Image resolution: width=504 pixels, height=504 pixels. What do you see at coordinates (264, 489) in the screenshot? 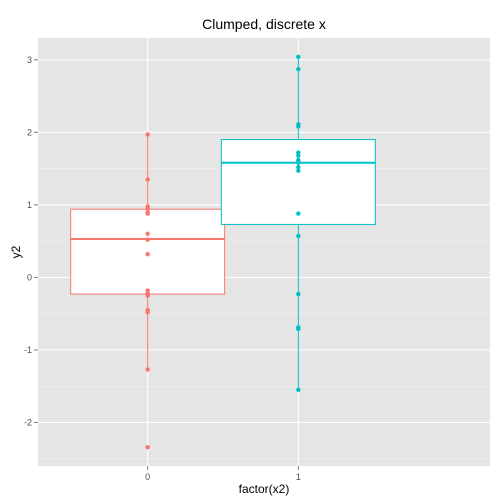
I see `x-axis-title: factor(x2)` at bounding box center [264, 489].